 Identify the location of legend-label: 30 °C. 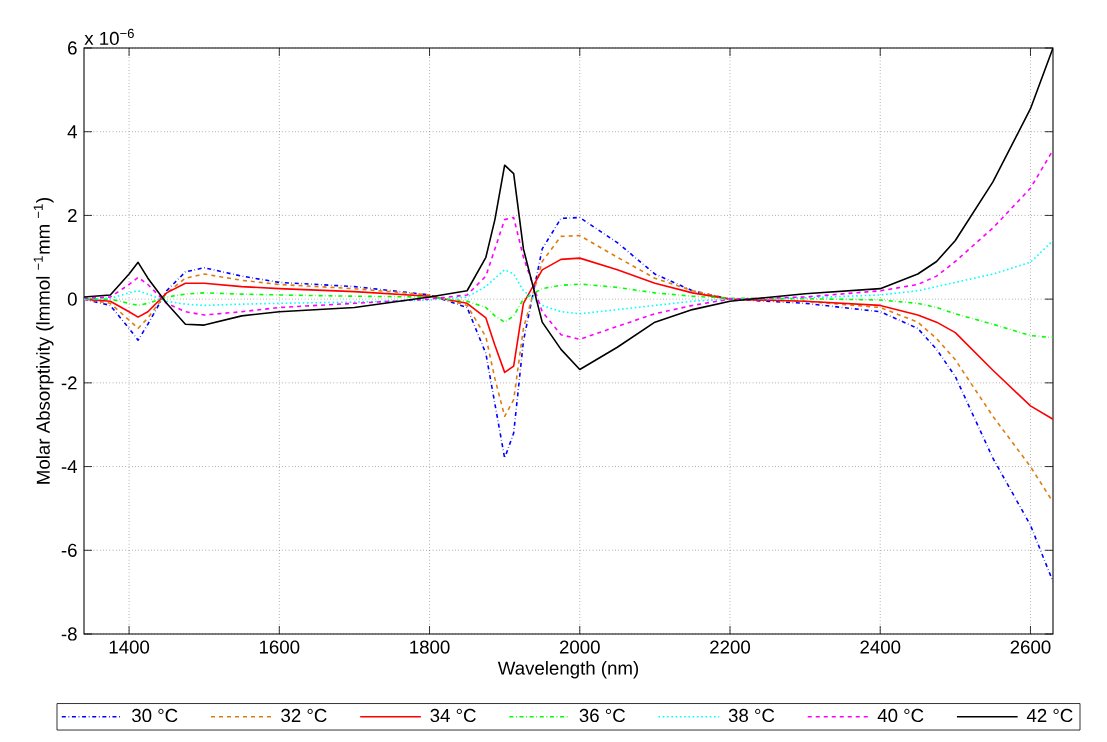
(155, 715).